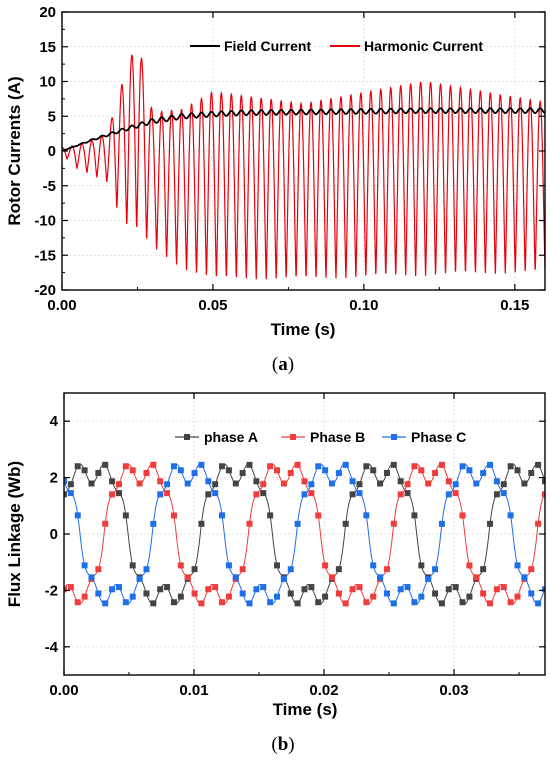 The image size is (550, 760). Describe the element at coordinates (14, 150) in the screenshot. I see `y-axis-label-a: Rotor Currents (A)` at that location.